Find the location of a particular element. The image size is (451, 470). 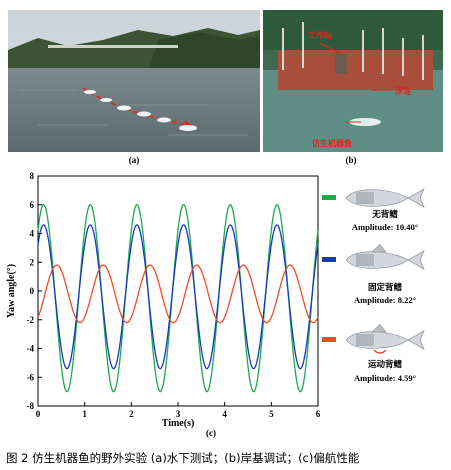

bridge is located at coordinates (113, 46).